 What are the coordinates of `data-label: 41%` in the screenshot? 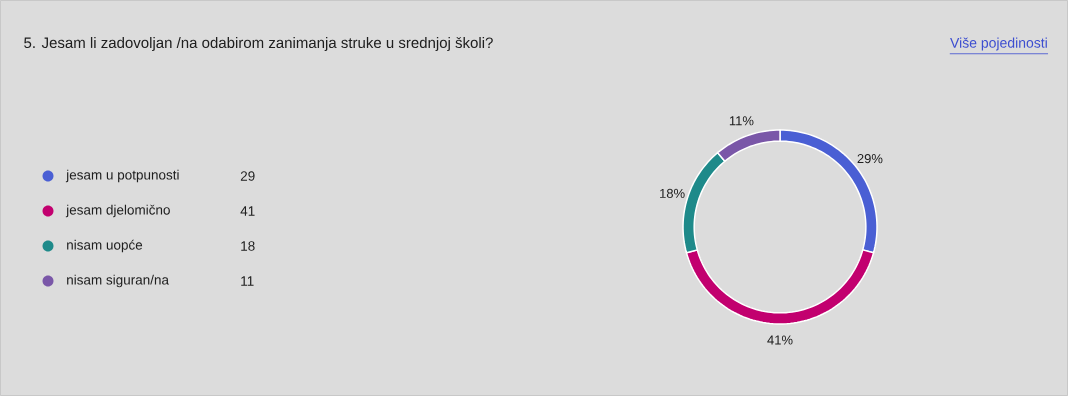 It's located at (780, 340).